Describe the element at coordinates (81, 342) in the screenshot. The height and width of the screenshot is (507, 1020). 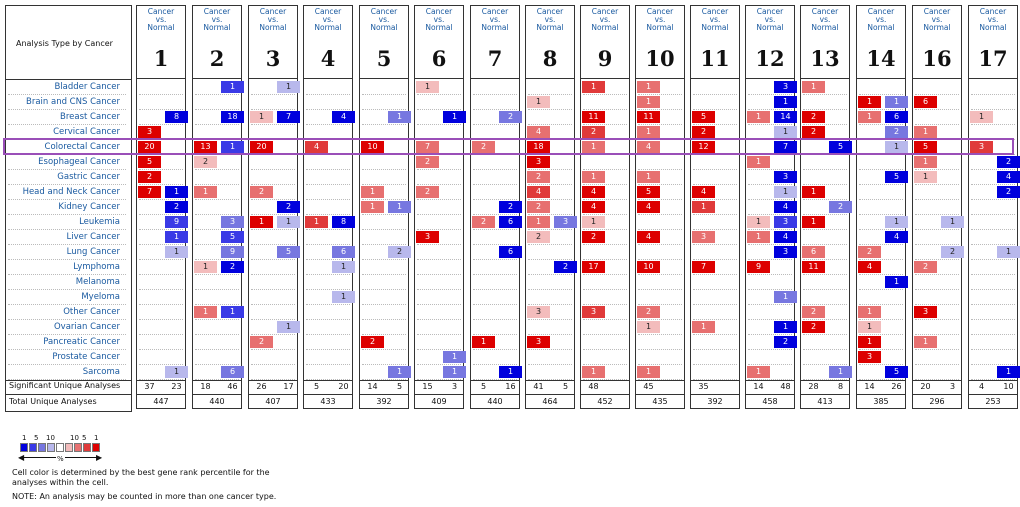
I see `cancer-label: Pancreatic Cancer` at that location.